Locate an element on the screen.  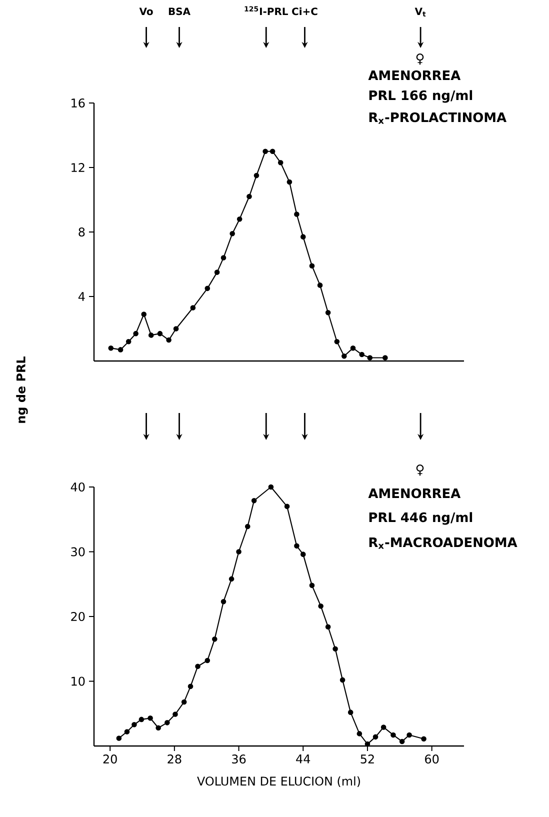
y-tick-label: 12 is located at coordinates (78, 167).